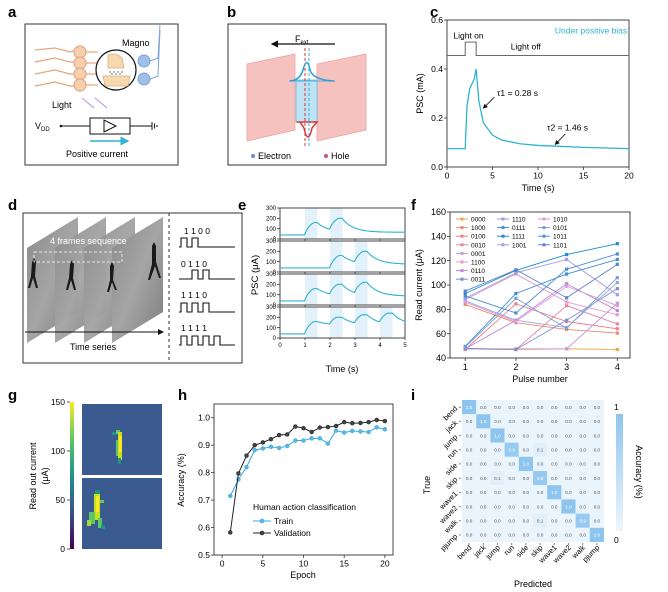 This screenshot has width=668, height=592. Describe the element at coordinates (154, 126) in the screenshot. I see `ground-icon` at that location.